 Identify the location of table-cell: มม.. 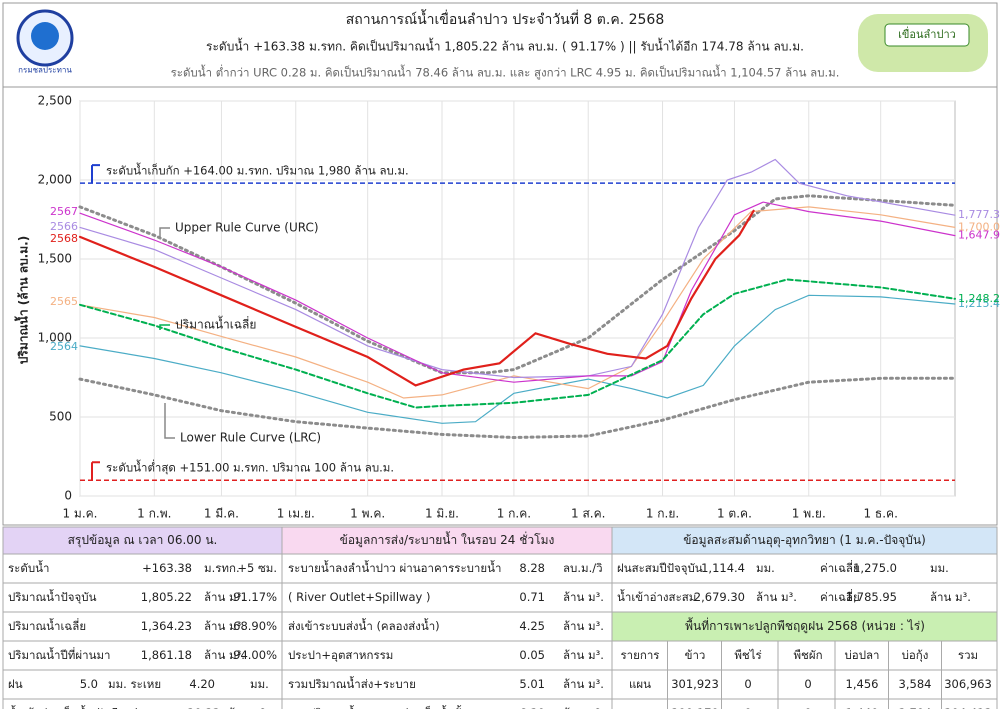
(765, 568).